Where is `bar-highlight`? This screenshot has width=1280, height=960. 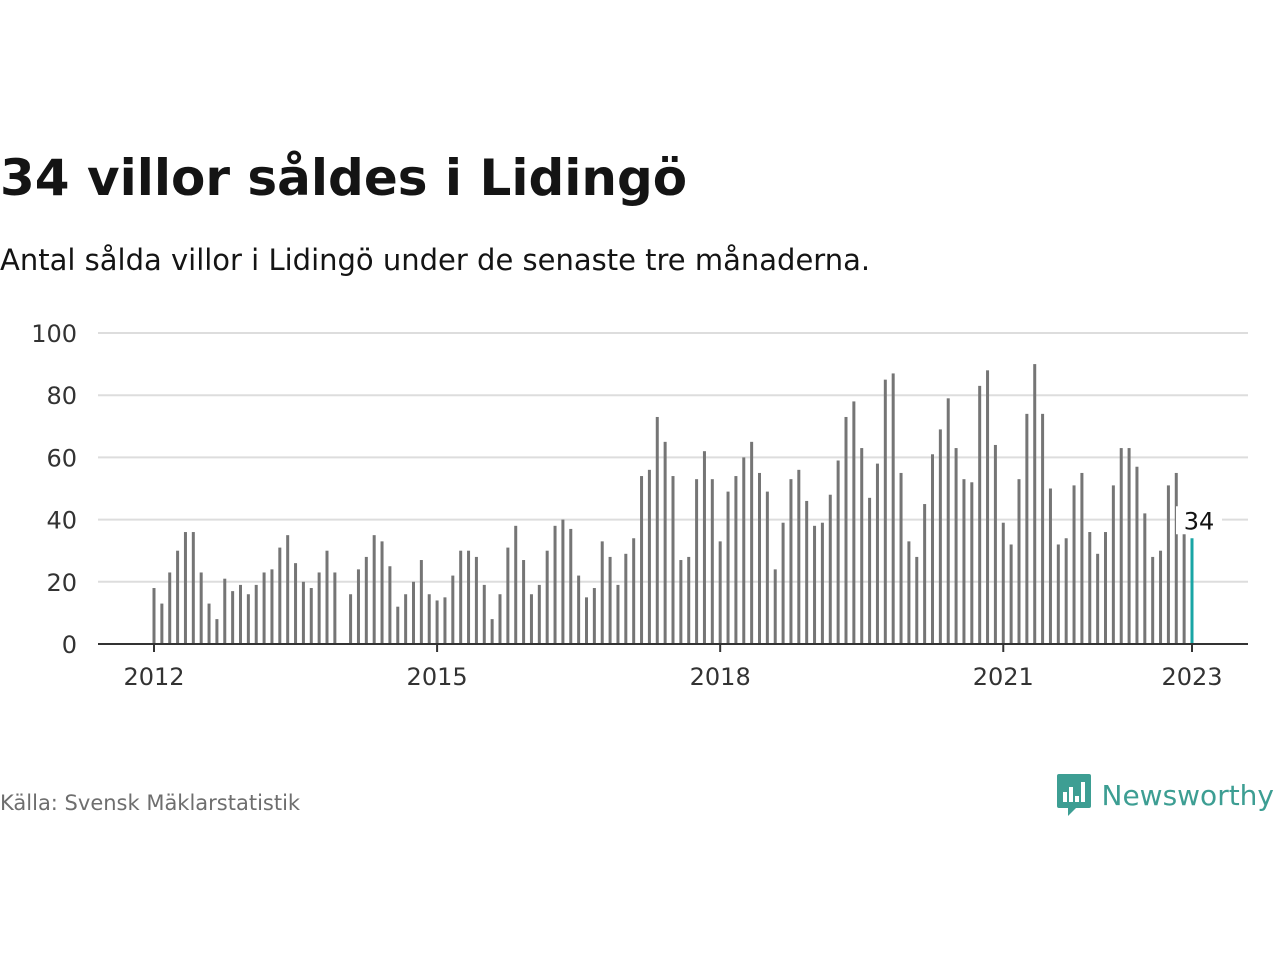
bar-highlight is located at coordinates (1192, 591).